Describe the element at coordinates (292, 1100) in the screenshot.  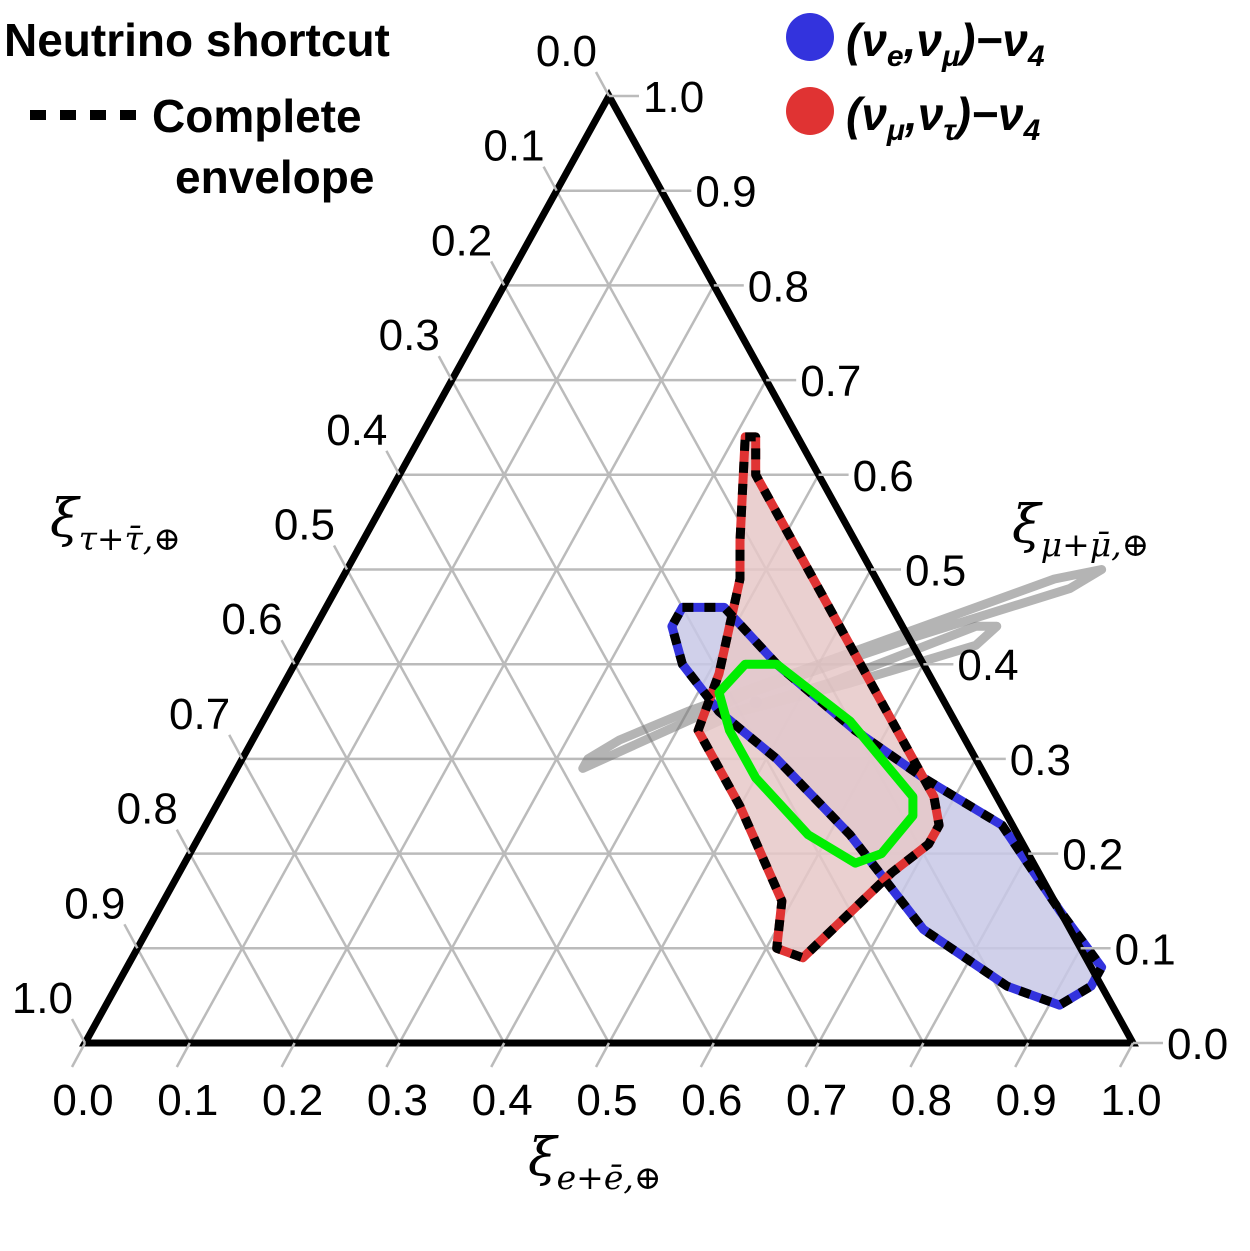
I see `tick-label-e-2: 0.2` at that location.